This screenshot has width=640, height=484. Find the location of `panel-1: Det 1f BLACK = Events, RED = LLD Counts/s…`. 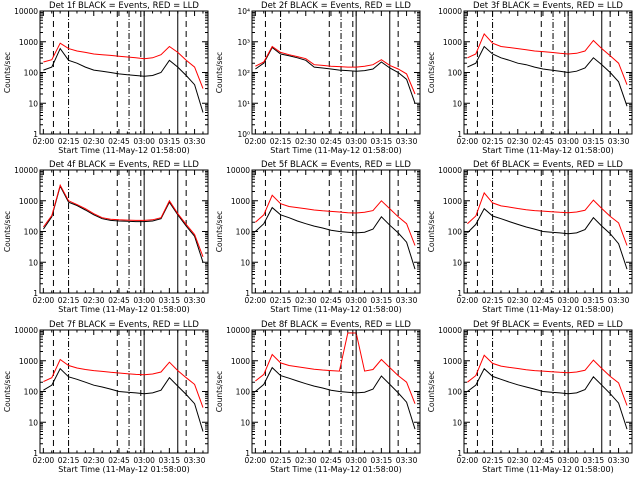

panel-1: Det 1f BLACK = Events, RED = LLD Counts/s… is located at coordinates (106, 78).